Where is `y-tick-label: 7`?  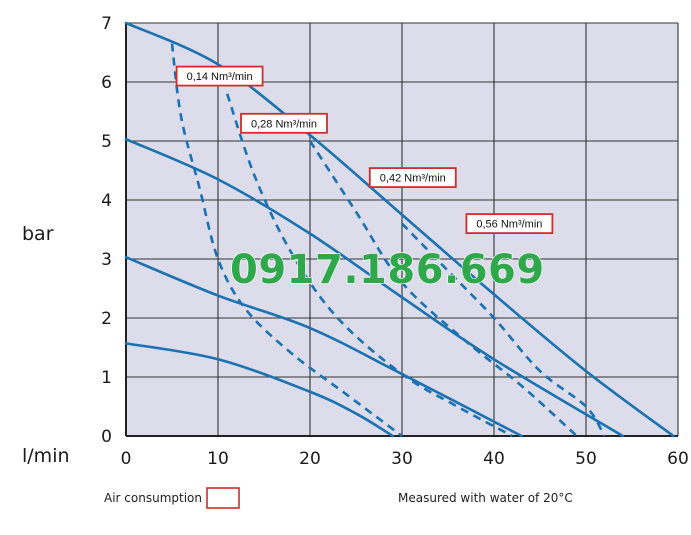
y-tick-label: 7 is located at coordinates (106, 24).